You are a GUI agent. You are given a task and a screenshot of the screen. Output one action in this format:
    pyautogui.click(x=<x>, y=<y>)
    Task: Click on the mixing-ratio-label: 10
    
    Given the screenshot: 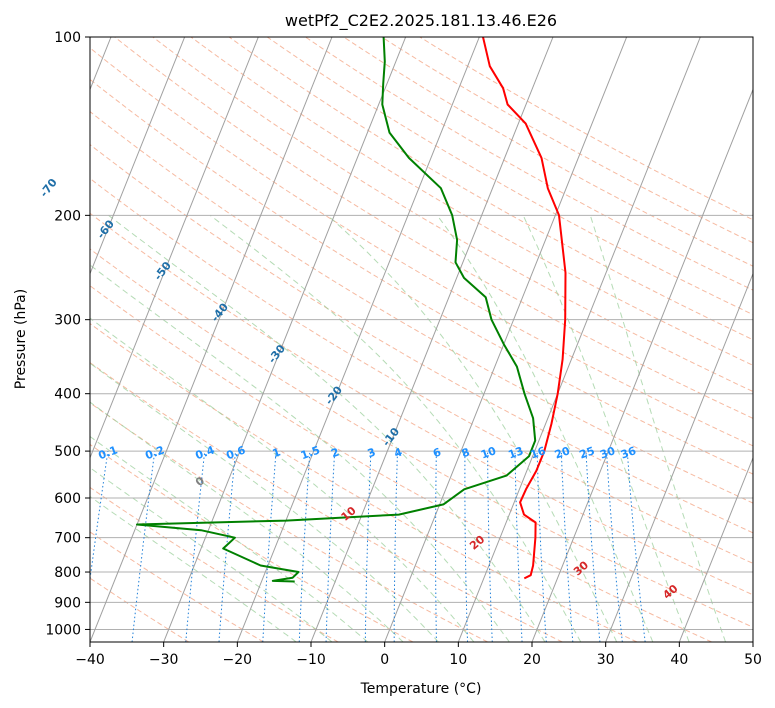 What is the action you would take?
    pyautogui.click(x=488, y=453)
    